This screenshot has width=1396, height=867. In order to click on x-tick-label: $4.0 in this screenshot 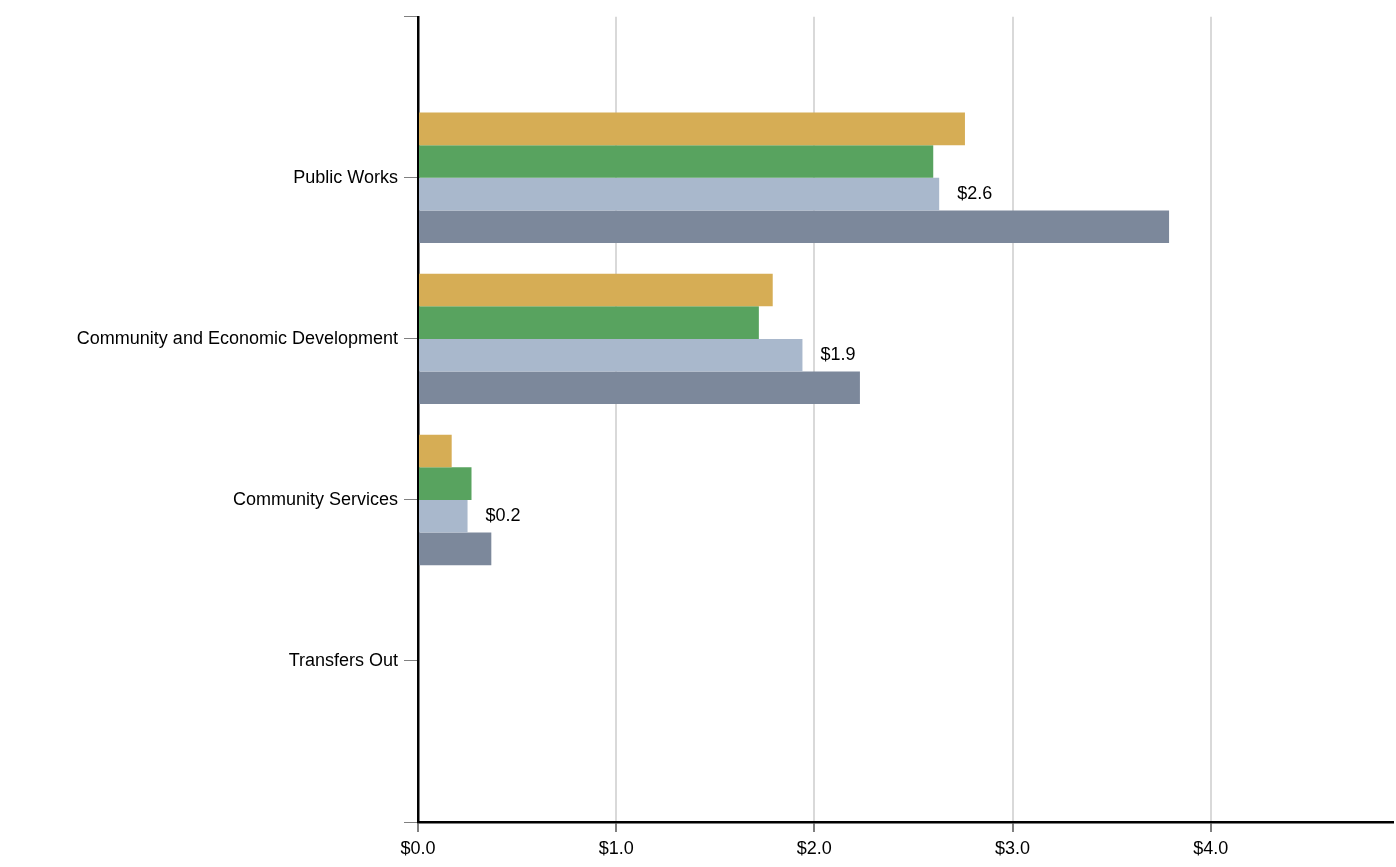, I will do `click(1211, 847)`.